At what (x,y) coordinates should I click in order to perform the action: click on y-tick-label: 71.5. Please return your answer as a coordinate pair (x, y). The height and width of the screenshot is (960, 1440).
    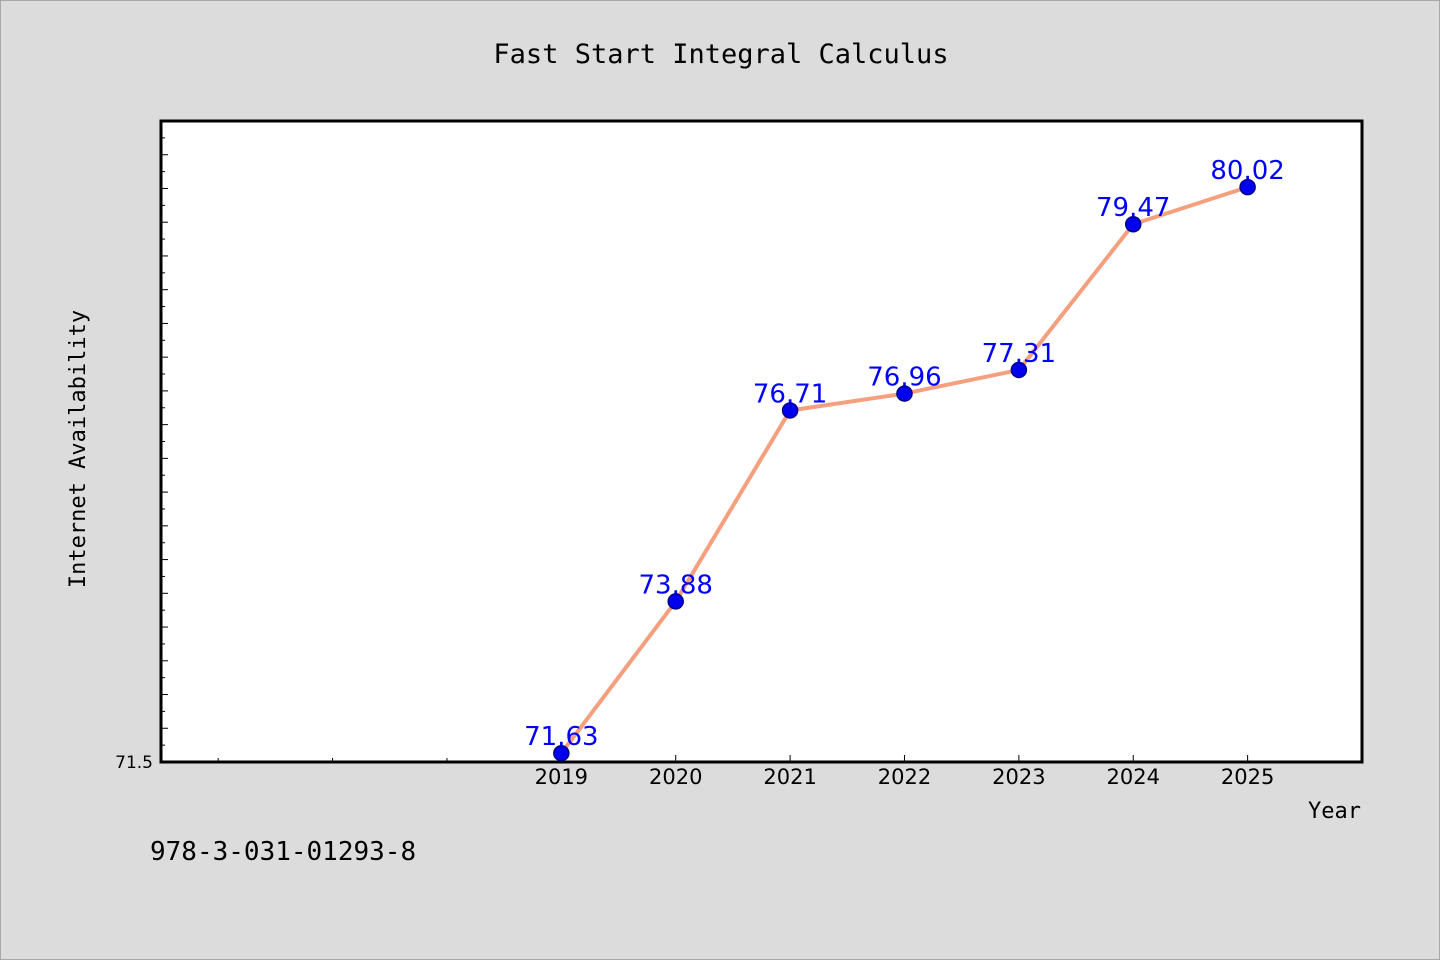
    Looking at the image, I should click on (134, 763).